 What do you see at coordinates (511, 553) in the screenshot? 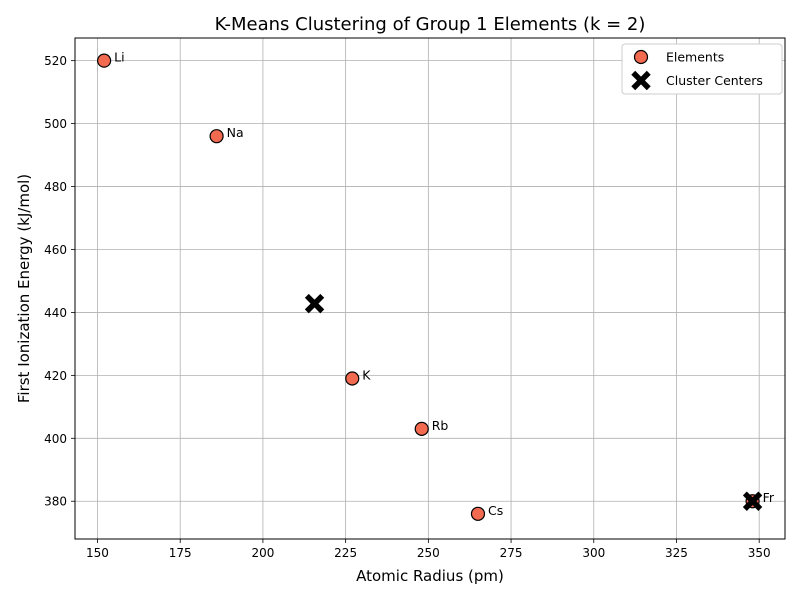
I see `x-tick-label: 275` at bounding box center [511, 553].